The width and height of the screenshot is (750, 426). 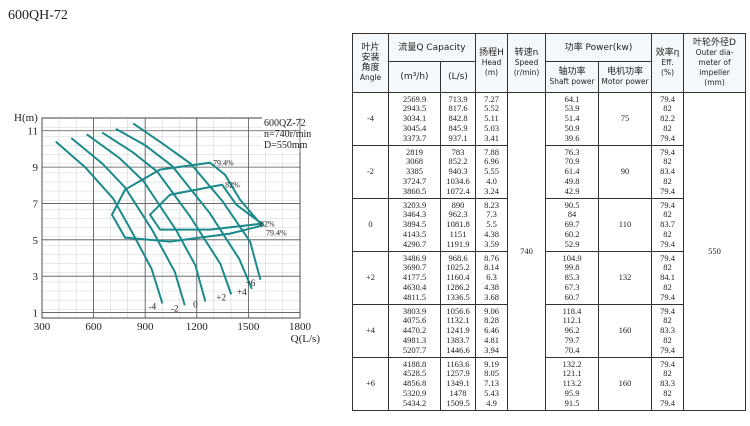 What do you see at coordinates (572, 224) in the screenshot?
I see `shaft-power-cell-text: 69.7` at bounding box center [572, 224].